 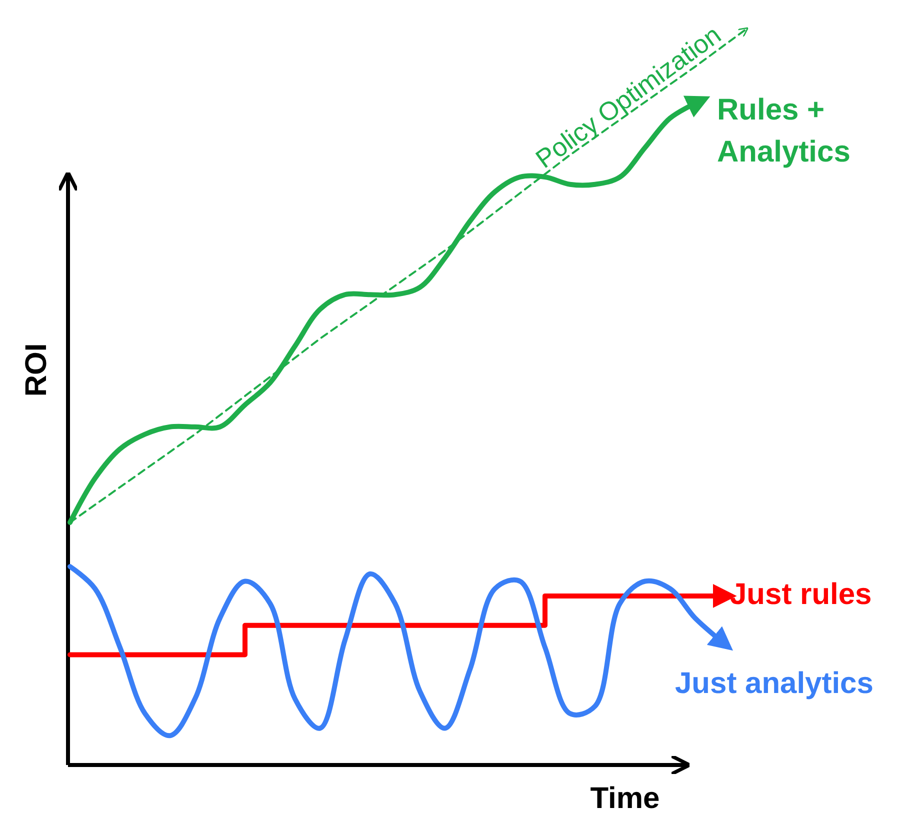 What do you see at coordinates (625, 797) in the screenshot?
I see `x-axis-title: Time` at bounding box center [625, 797].